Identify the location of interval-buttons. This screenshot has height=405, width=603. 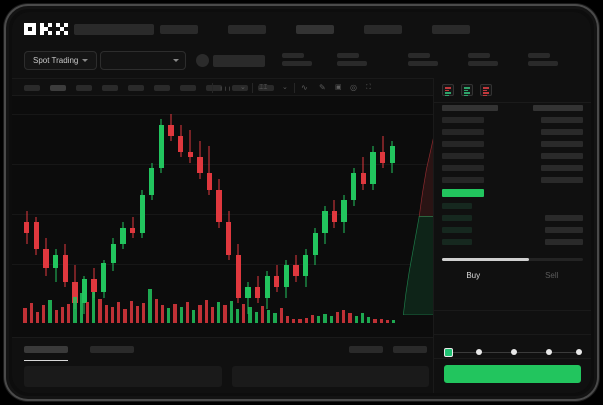
(149, 88).